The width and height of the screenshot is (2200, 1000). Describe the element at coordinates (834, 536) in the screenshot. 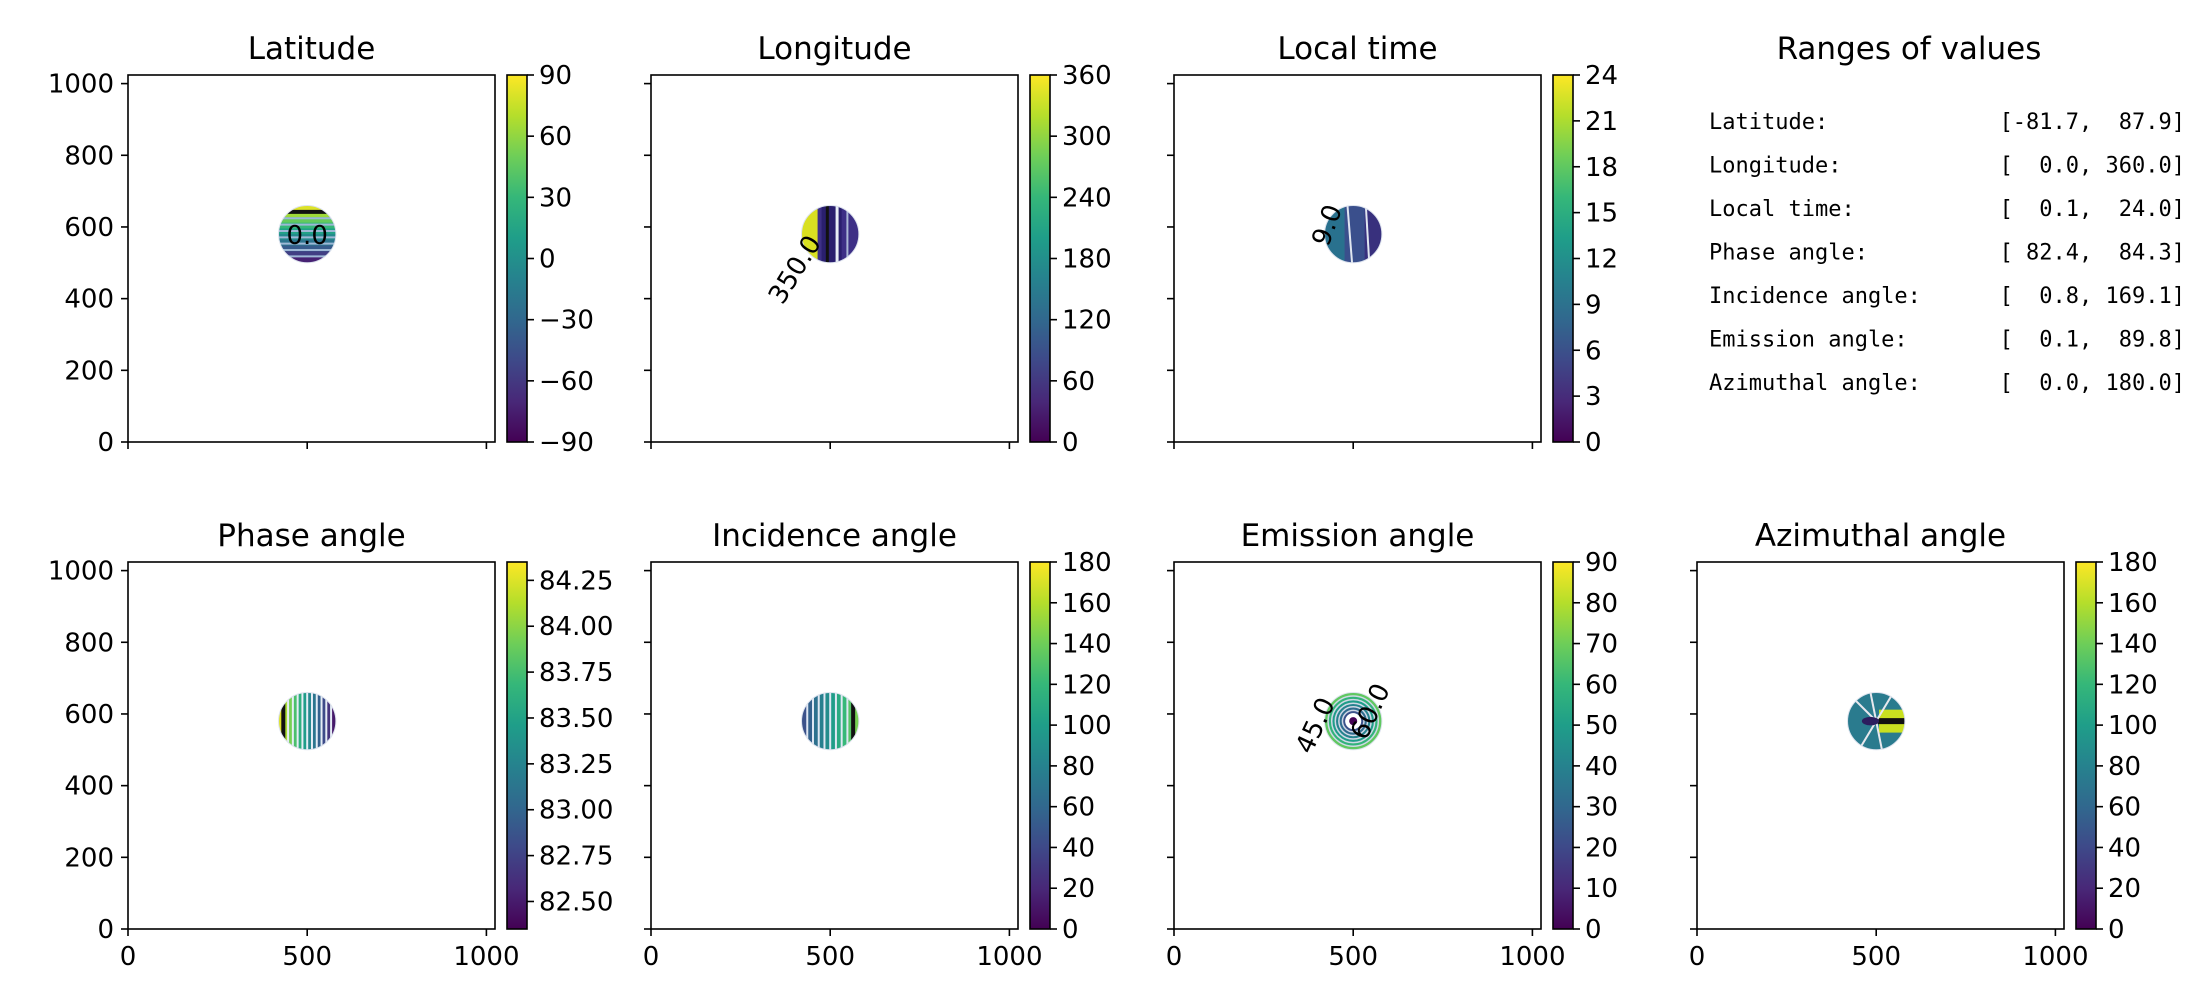

I see `panel-title: Incidence angle` at that location.